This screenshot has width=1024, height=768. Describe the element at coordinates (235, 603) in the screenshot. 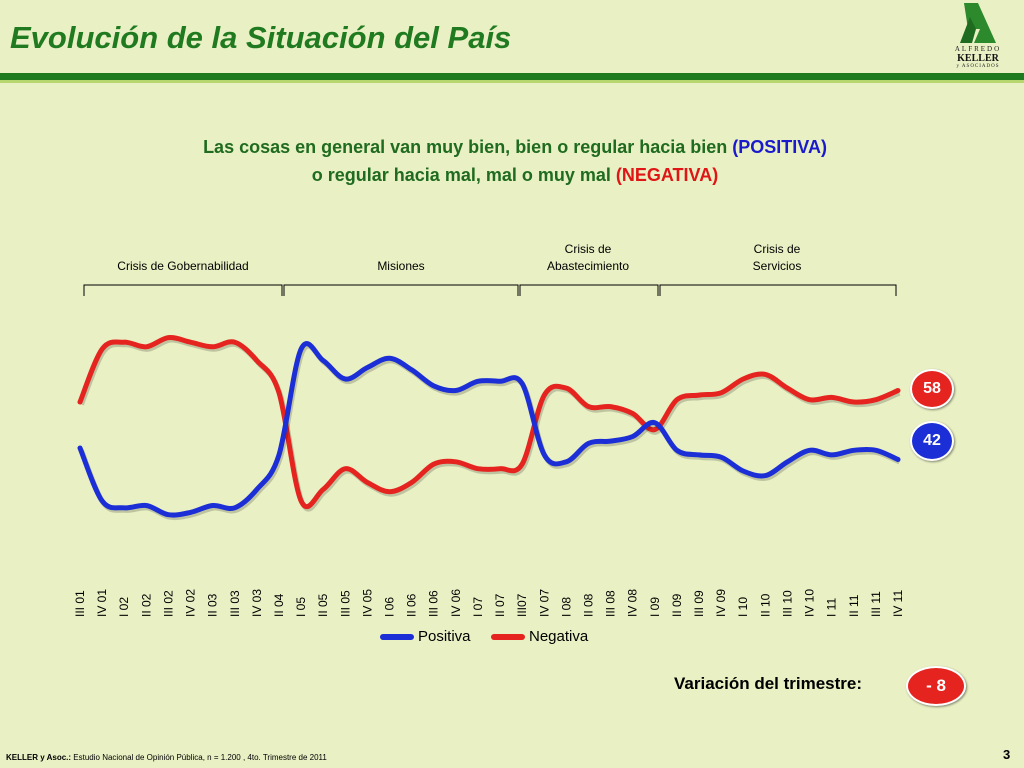

I see `x-tick-label: III 03` at that location.